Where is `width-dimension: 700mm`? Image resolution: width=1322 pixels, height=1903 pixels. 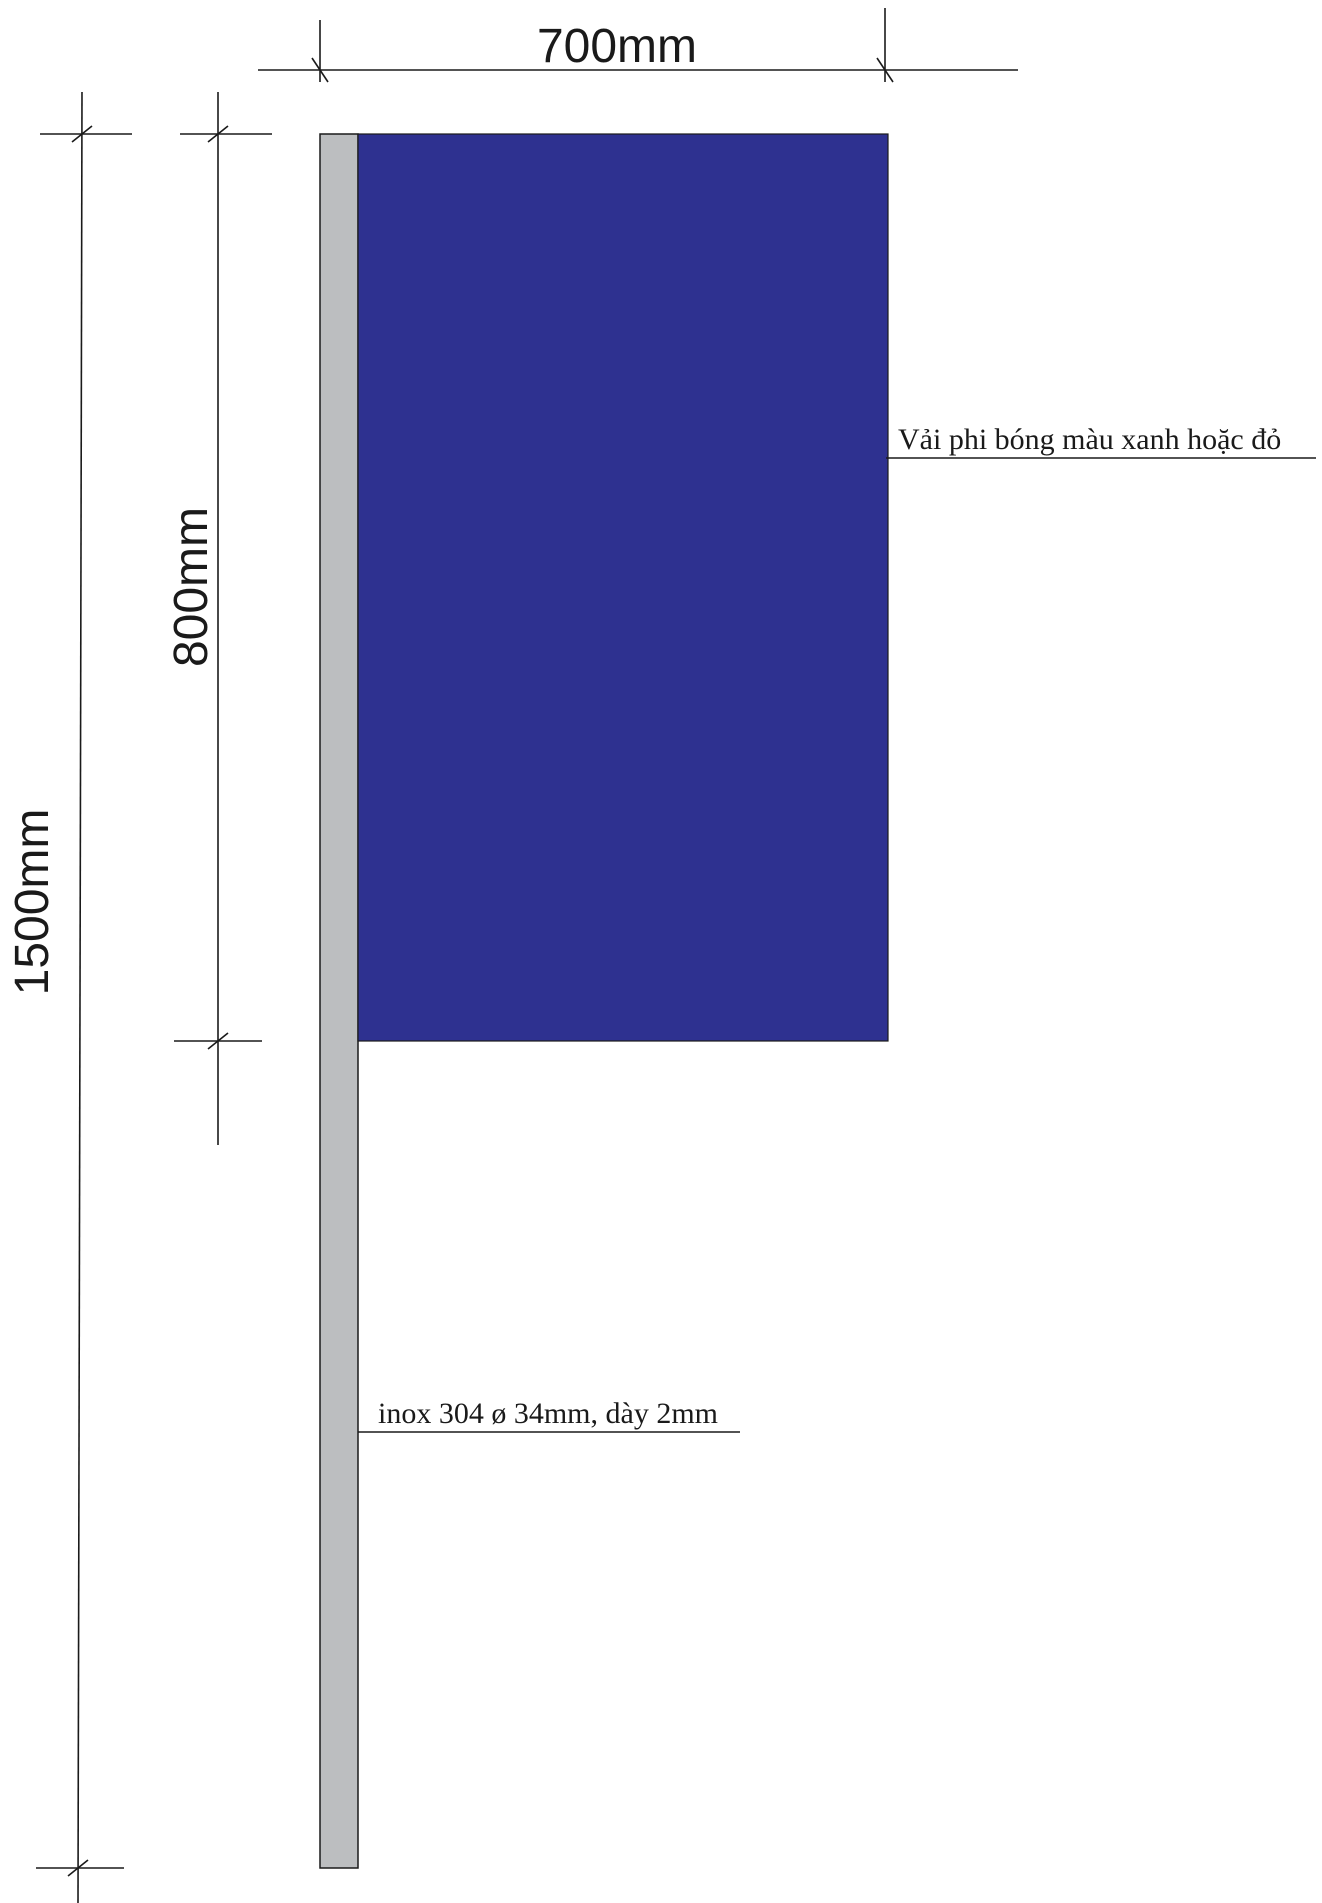
width-dimension: 700mm is located at coordinates (638, 45).